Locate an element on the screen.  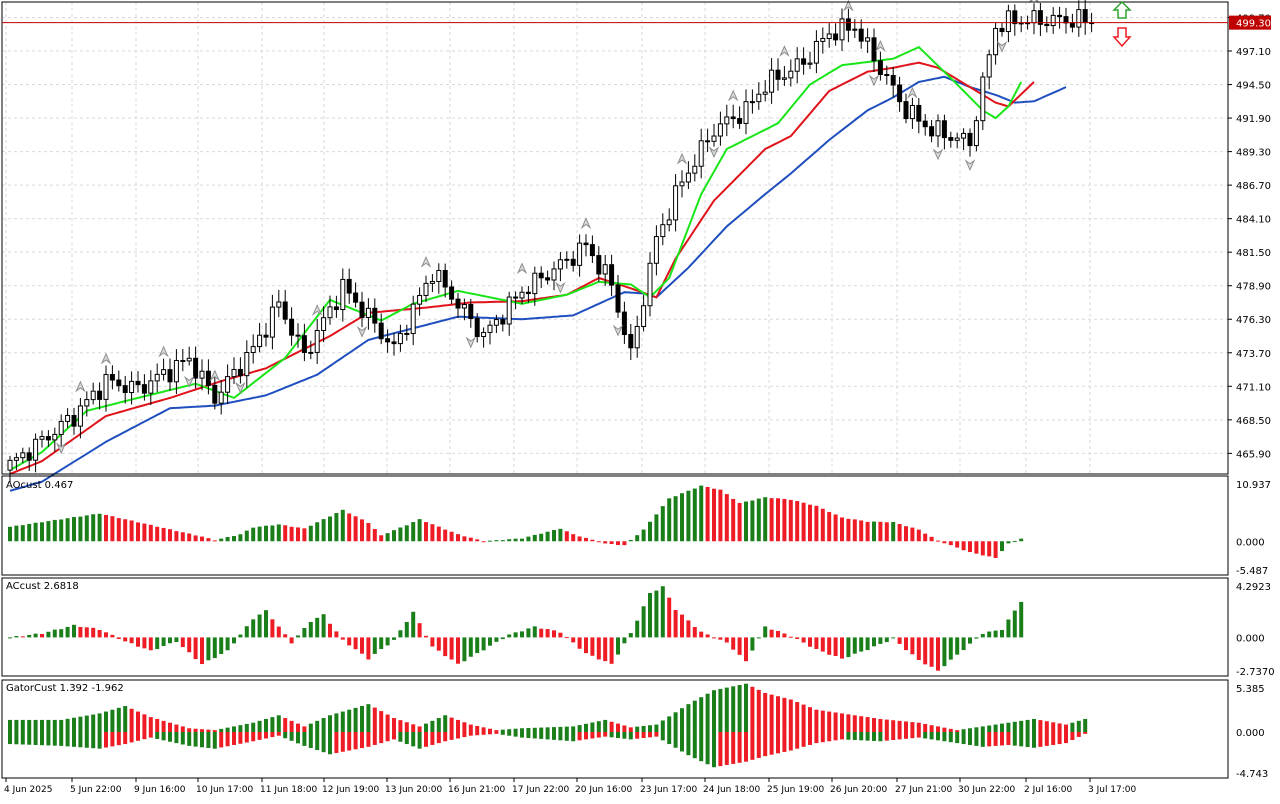
ao-tick-label: -5.487 is located at coordinates (1252, 571).